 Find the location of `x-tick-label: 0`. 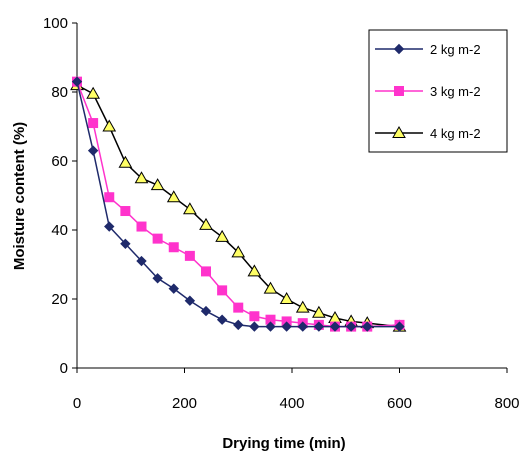

x-tick-label: 0 is located at coordinates (77, 403).